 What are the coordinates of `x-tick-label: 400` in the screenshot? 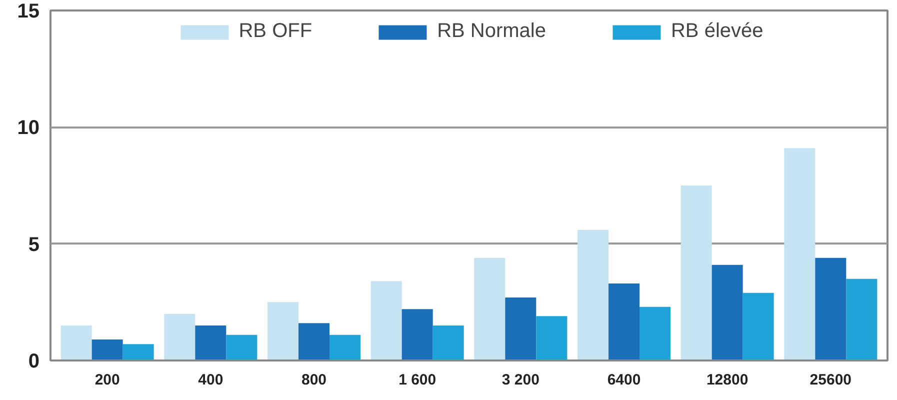 It's located at (211, 380).